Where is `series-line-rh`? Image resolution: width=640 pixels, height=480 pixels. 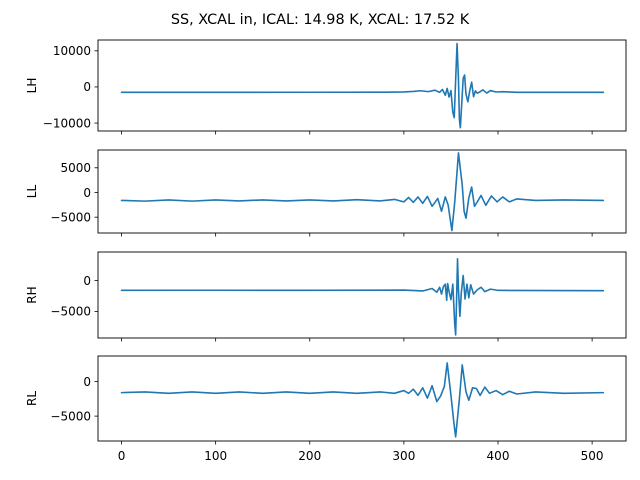 series-line-rh is located at coordinates (362, 297).